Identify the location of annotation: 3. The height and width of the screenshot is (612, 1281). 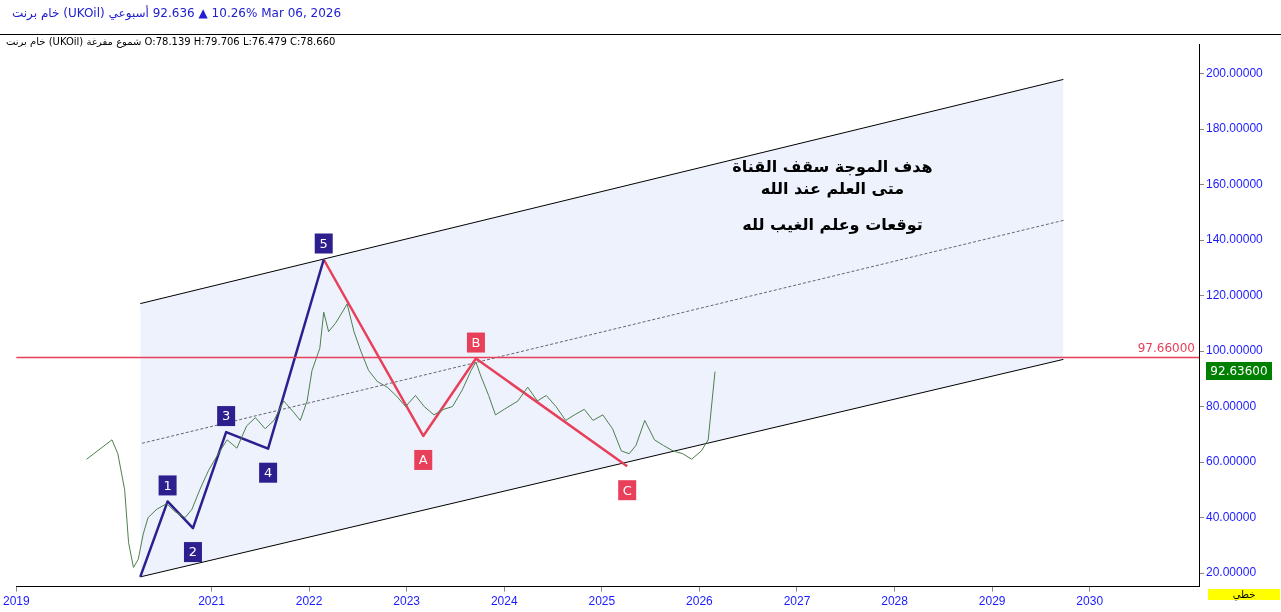
(226, 416).